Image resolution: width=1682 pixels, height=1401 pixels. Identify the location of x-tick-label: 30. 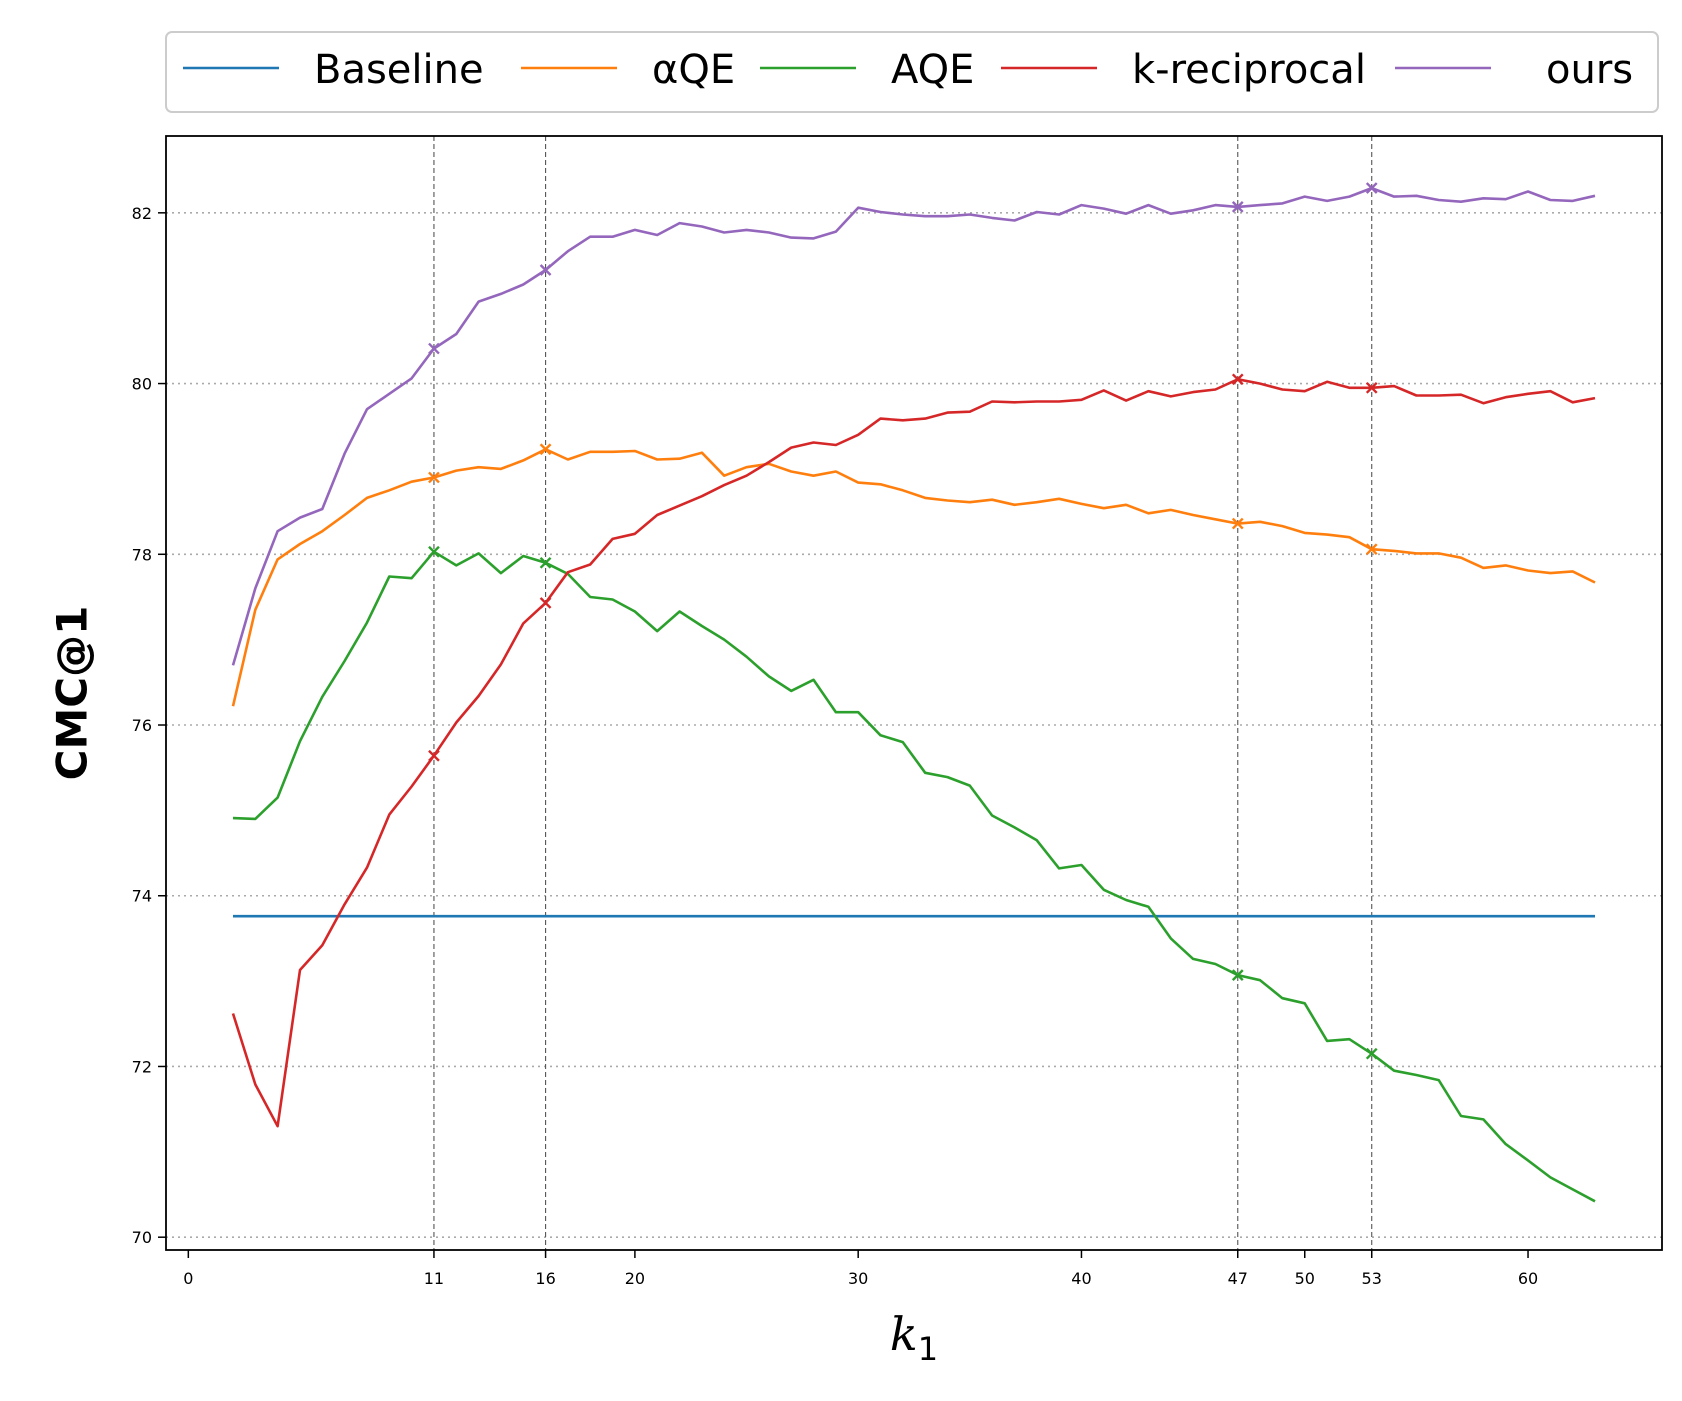
(858, 1278).